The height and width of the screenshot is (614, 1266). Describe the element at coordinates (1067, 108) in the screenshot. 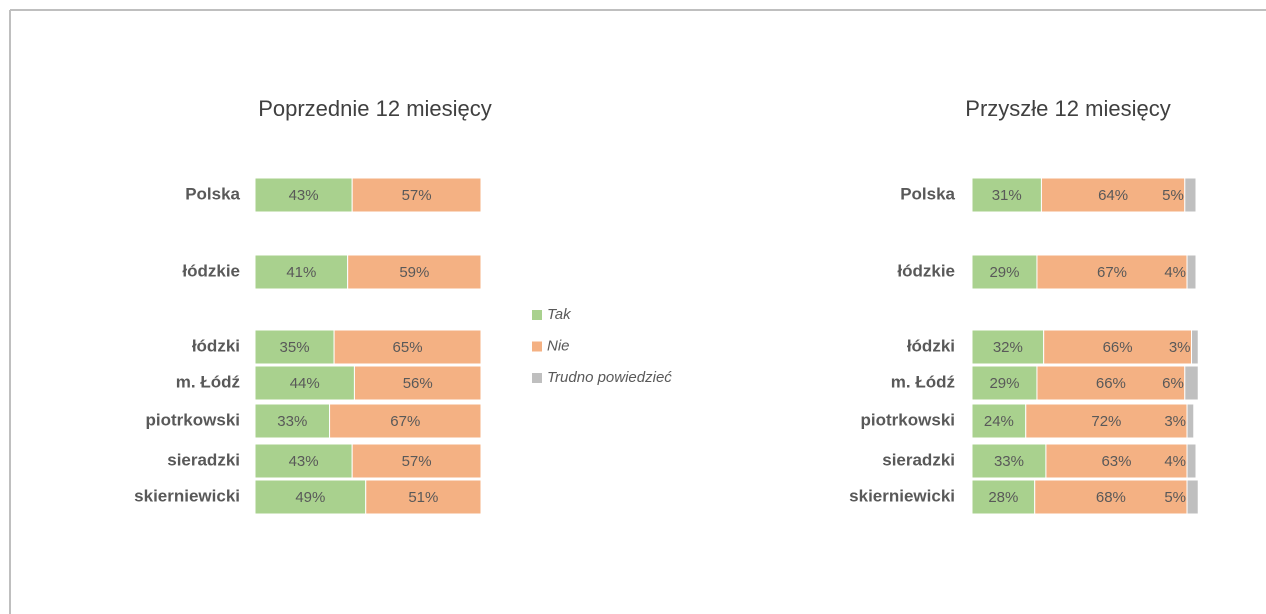

I see `chart-title: Przyszłe 12 miesięcy` at that location.